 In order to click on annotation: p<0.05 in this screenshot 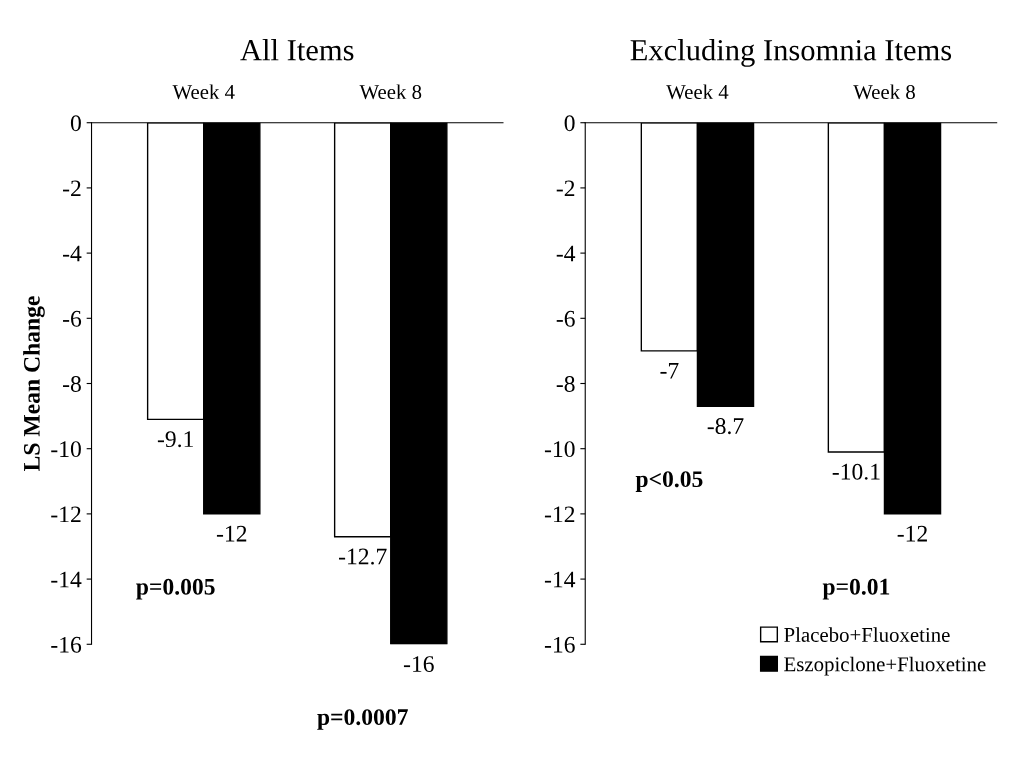, I will do `click(669, 481)`.